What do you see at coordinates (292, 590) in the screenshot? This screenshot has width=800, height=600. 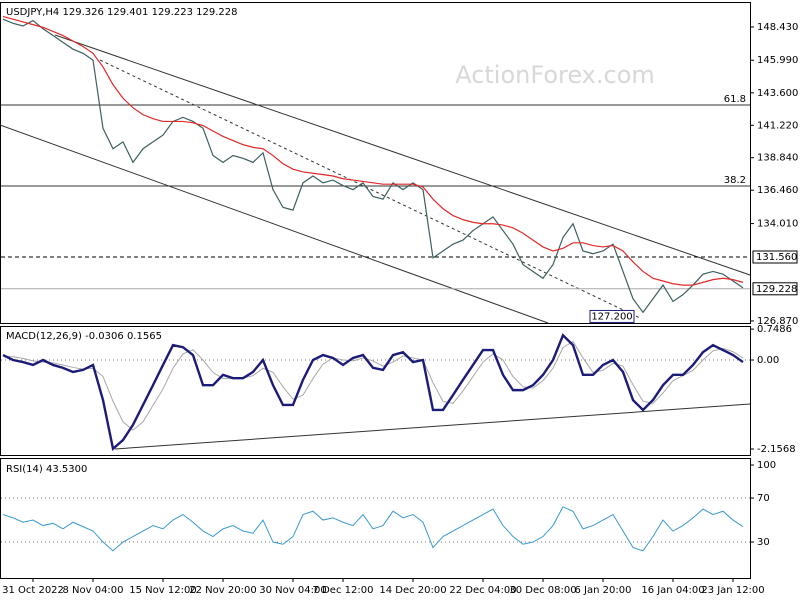 I see `x-tick-label: 30 Nov 04:00` at bounding box center [292, 590].